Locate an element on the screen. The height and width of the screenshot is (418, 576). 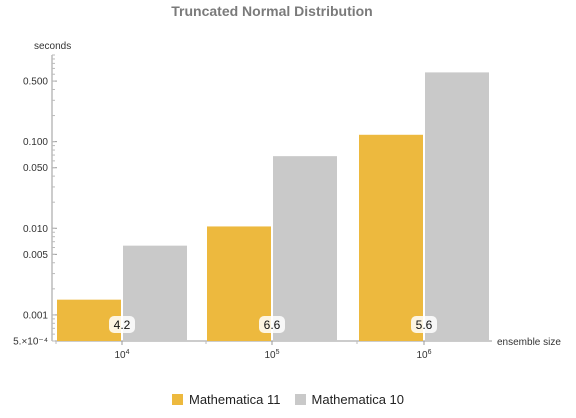
x-tick-label-0: 10⁴ is located at coordinates (121, 355).